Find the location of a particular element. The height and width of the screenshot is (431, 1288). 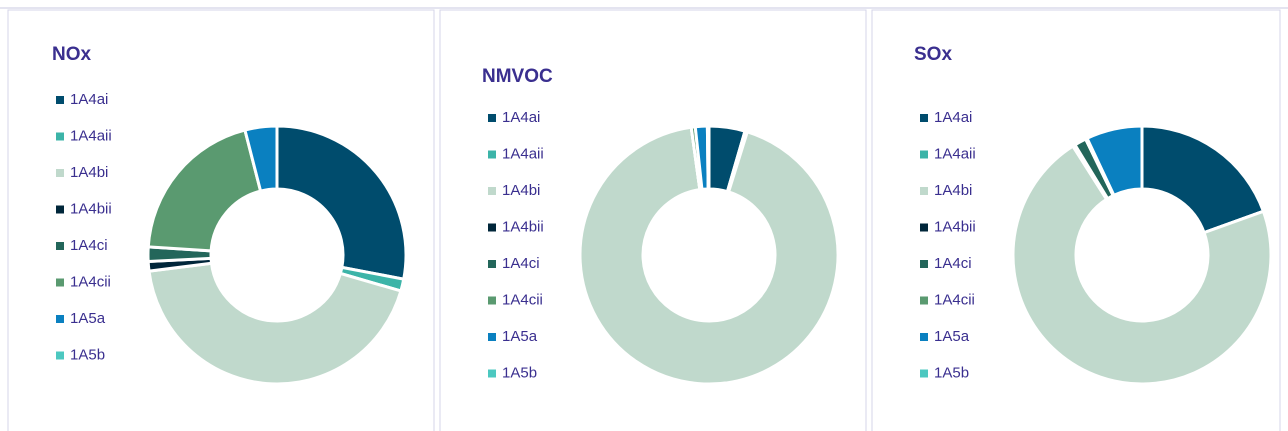

chart-title: SOx is located at coordinates (933, 54).